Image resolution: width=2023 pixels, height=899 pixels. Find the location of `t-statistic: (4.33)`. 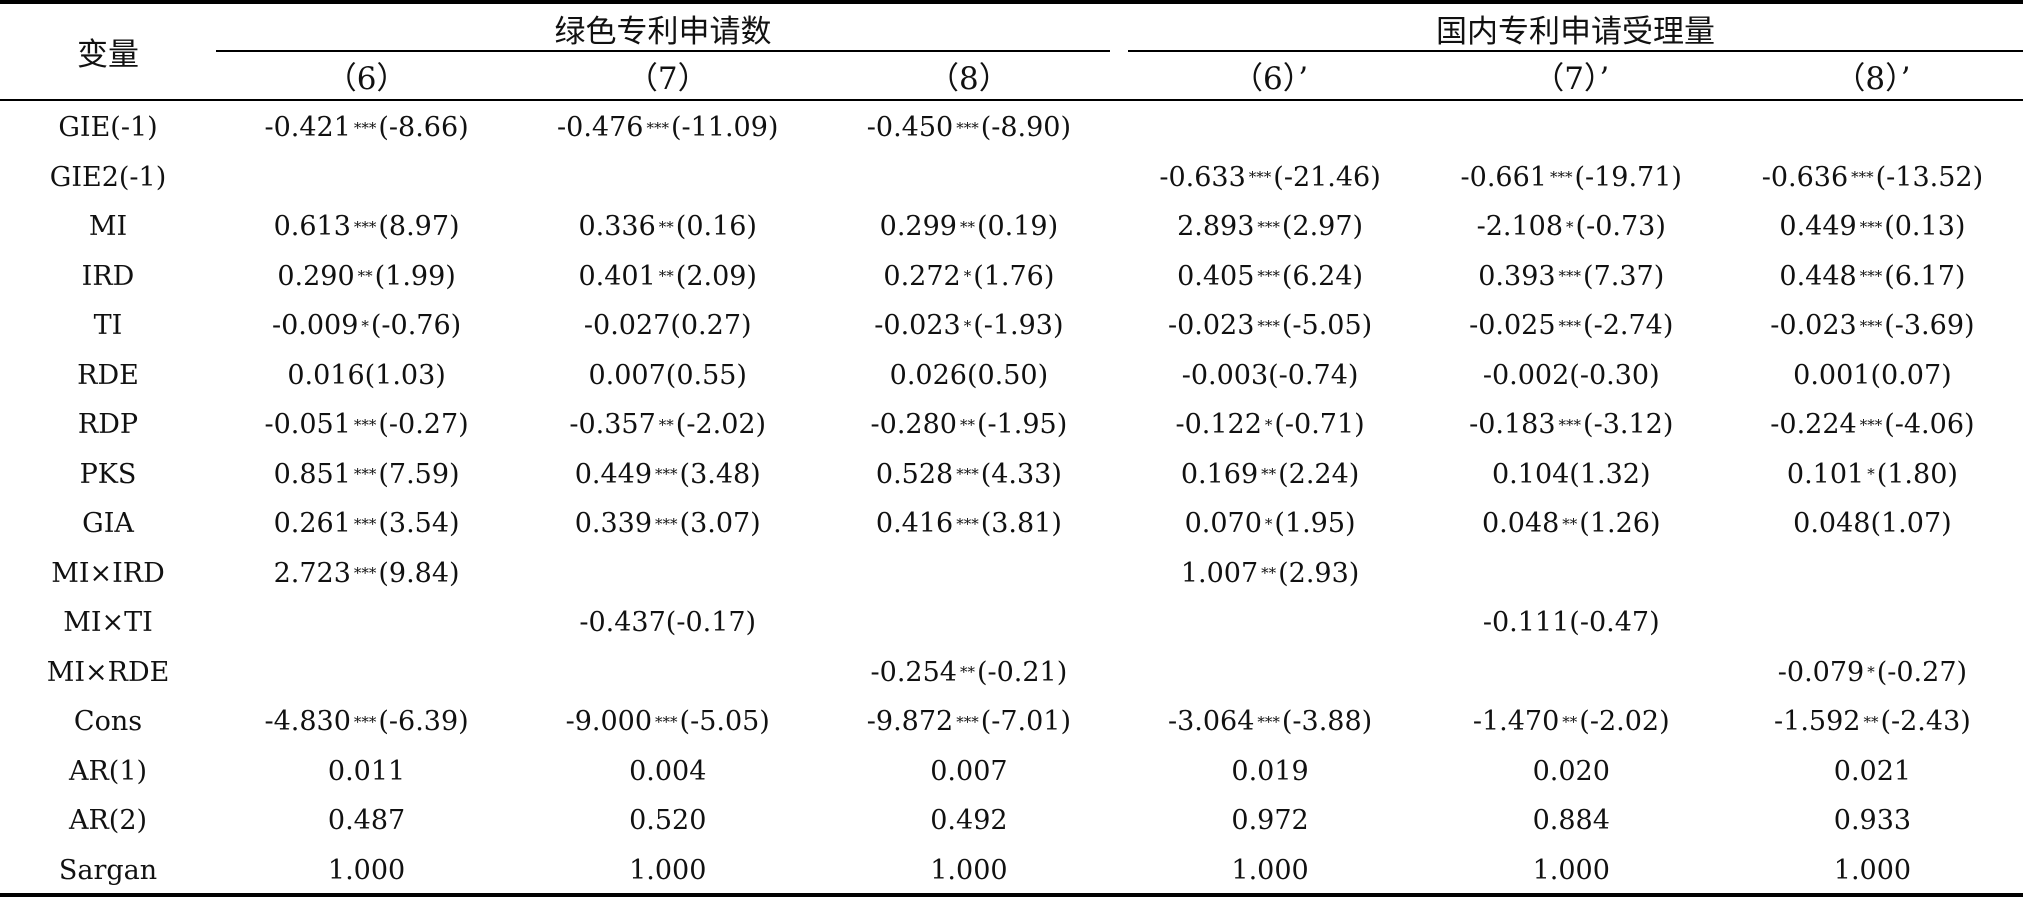

t-statistic: (4.33) is located at coordinates (1021, 474).